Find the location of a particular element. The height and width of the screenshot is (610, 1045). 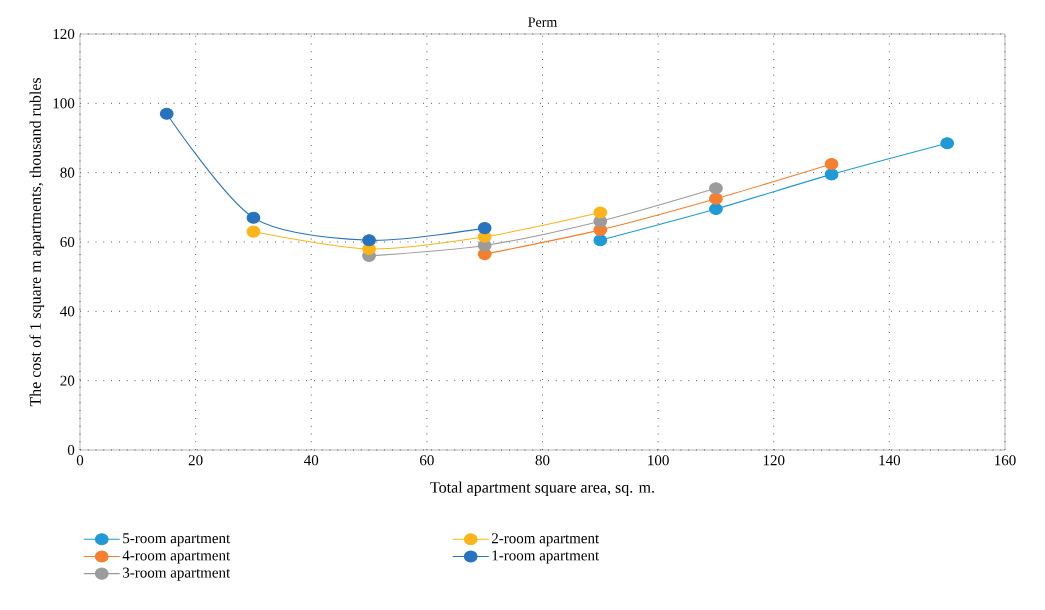

y-axis-title: The cost of 1 square m apartments, thousand rubles is located at coordinates (37, 242).